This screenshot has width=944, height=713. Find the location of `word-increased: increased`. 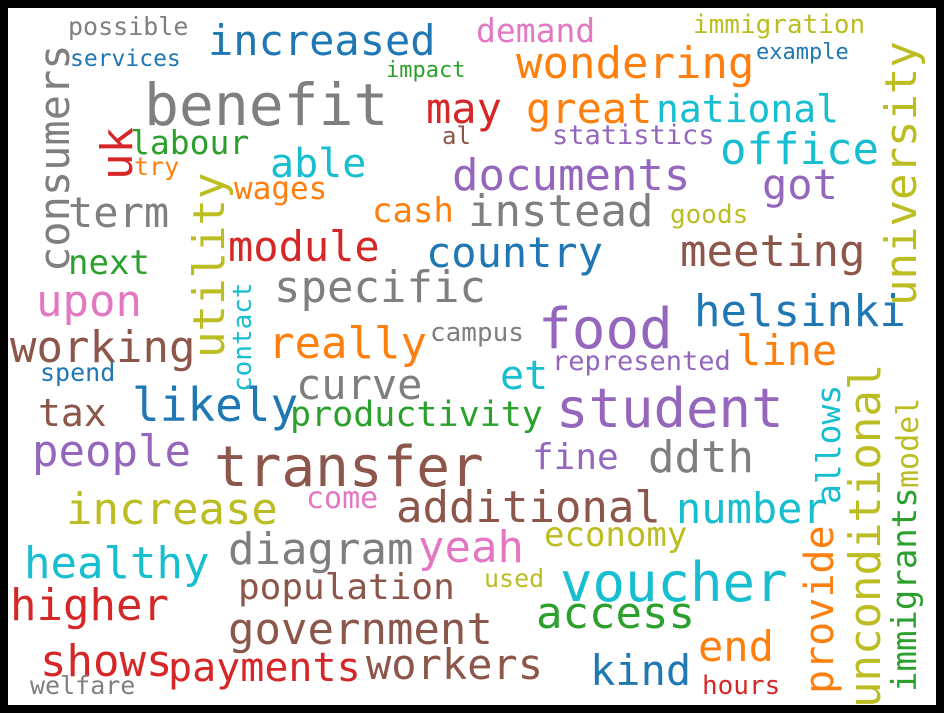

word-increased: increased is located at coordinates (322, 40).